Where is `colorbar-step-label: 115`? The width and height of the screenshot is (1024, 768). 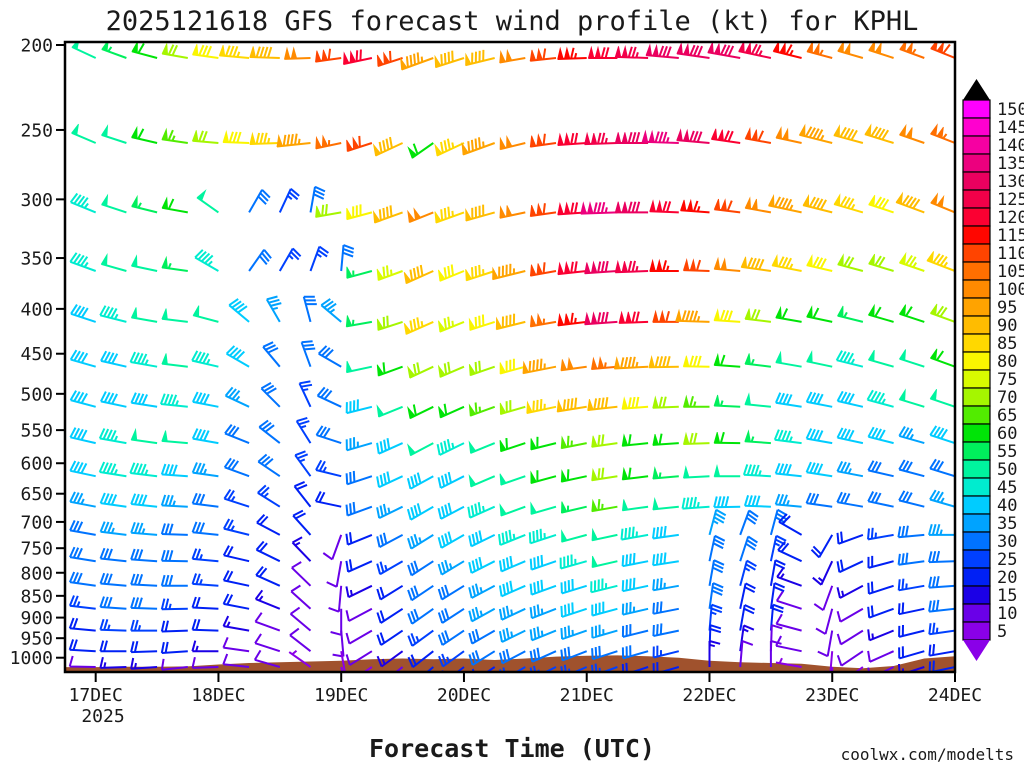
colorbar-step-label: 115 is located at coordinates (1010, 236).